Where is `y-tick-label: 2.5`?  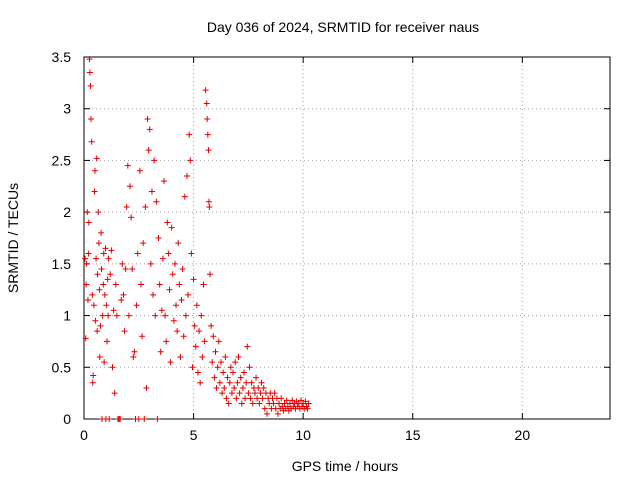
y-tick-label: 2.5 is located at coordinates (62, 160).